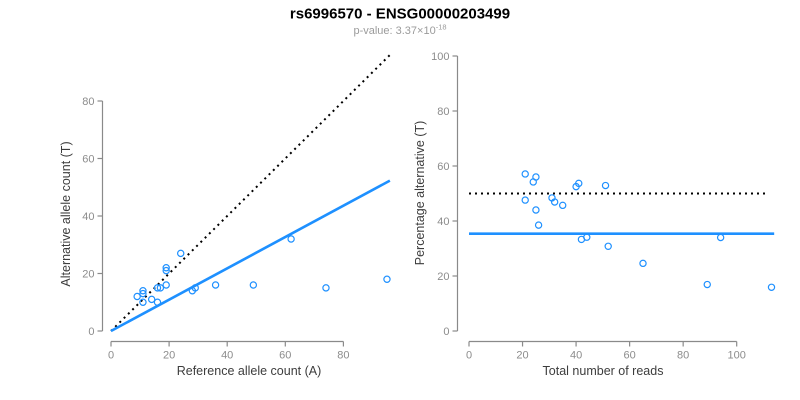  Describe the element at coordinates (394, 31) in the screenshot. I see `p-value-text: p-value: 3.37×10` at that location.